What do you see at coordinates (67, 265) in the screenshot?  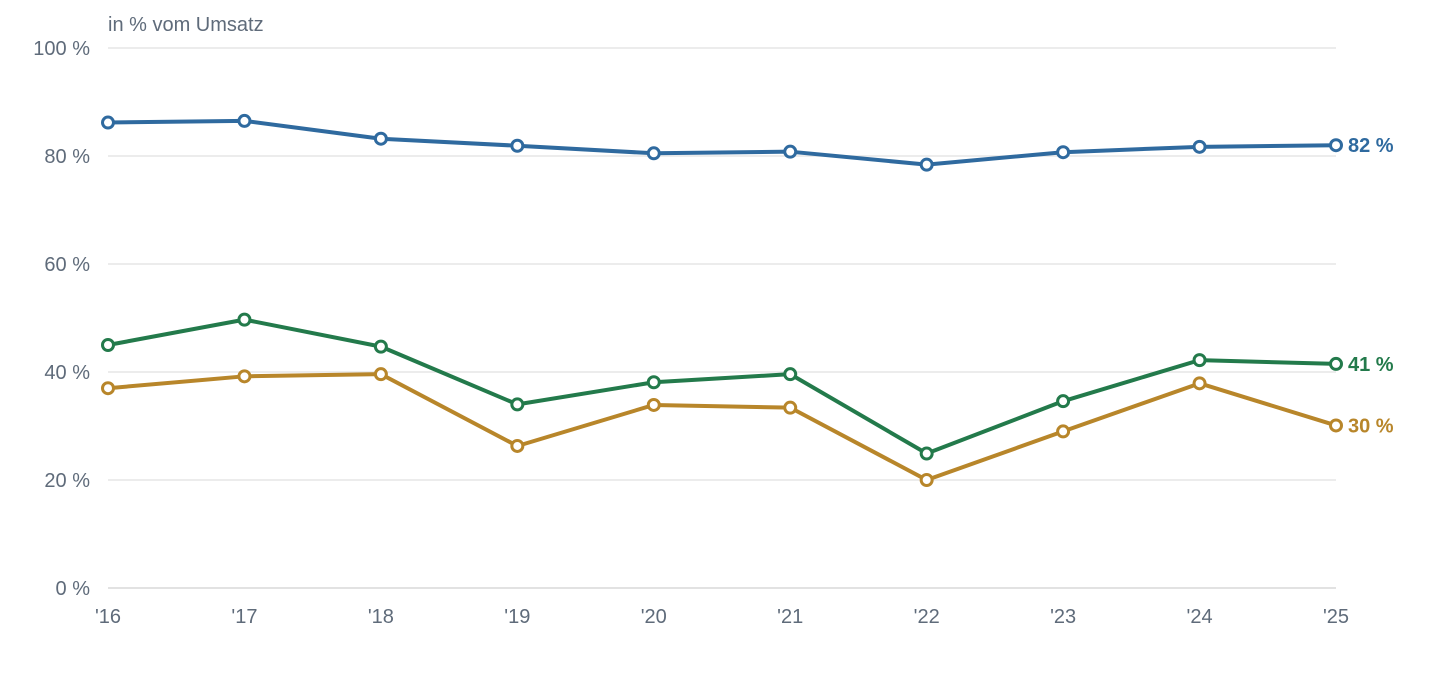 I see `y-tick-label: 60 %` at bounding box center [67, 265].